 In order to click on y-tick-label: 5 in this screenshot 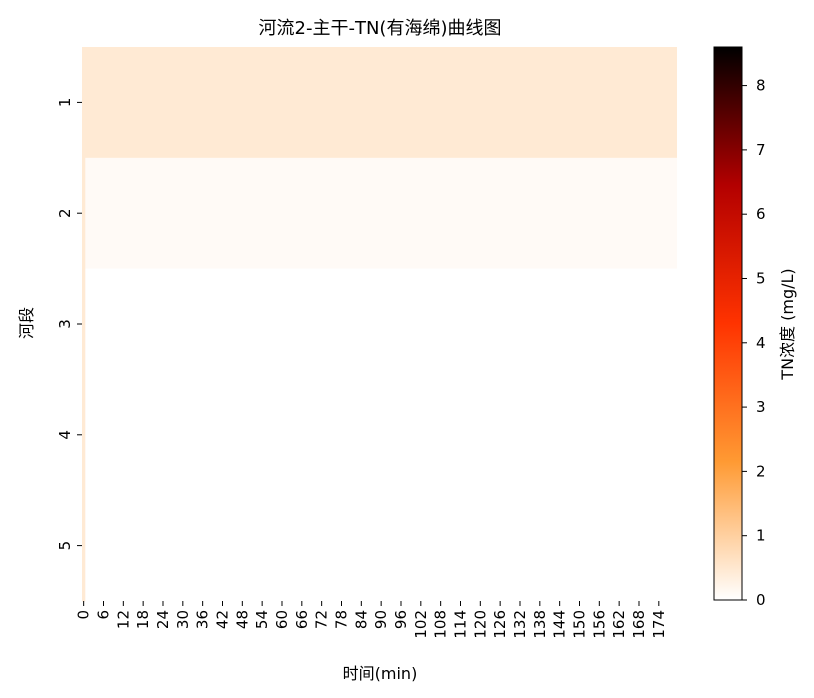, I will do `click(65, 546)`.